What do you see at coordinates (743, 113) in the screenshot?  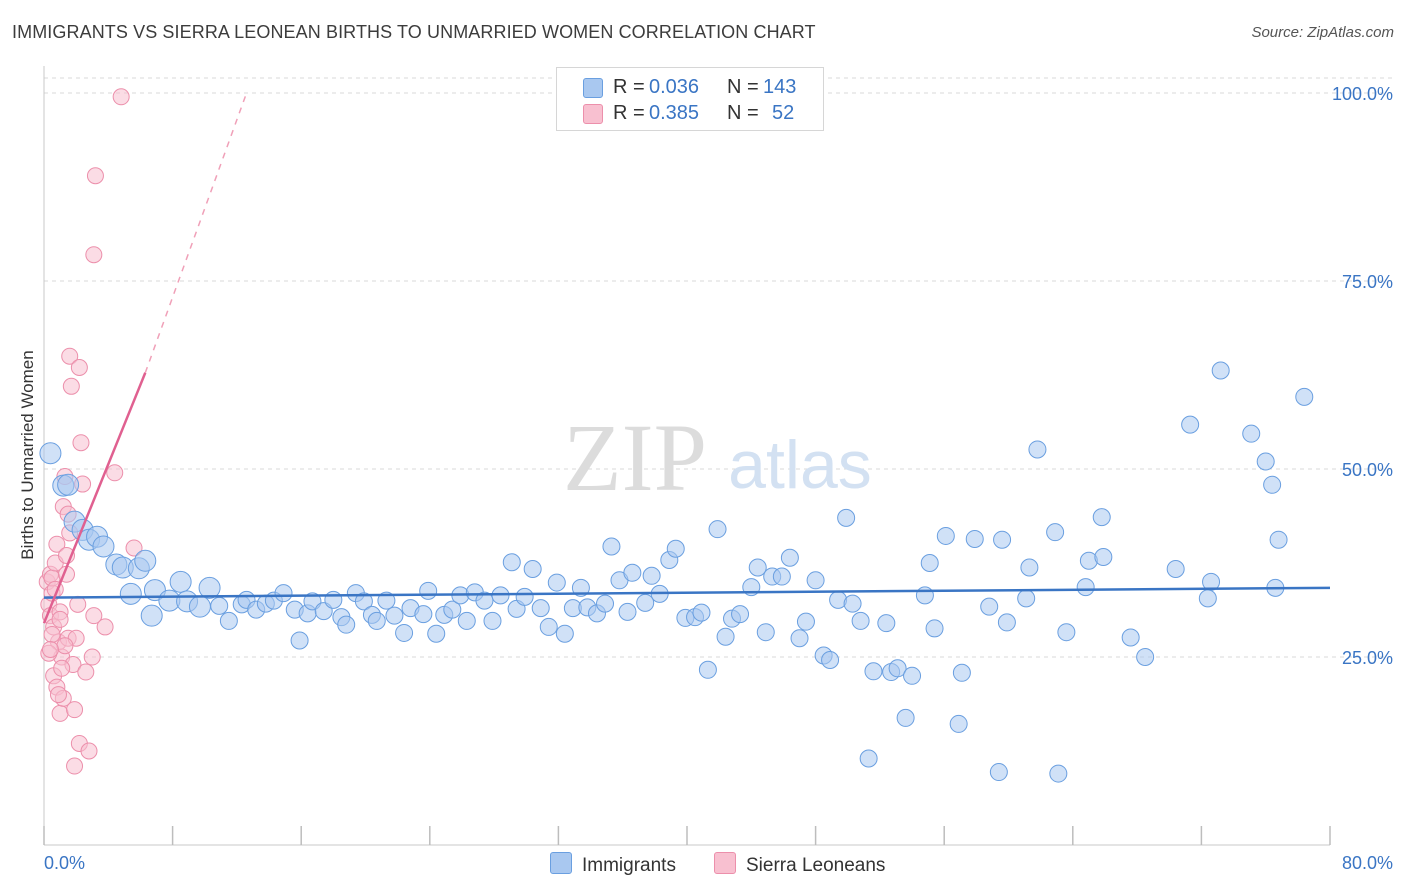 I see `legend-n-label: N =` at bounding box center [743, 113].